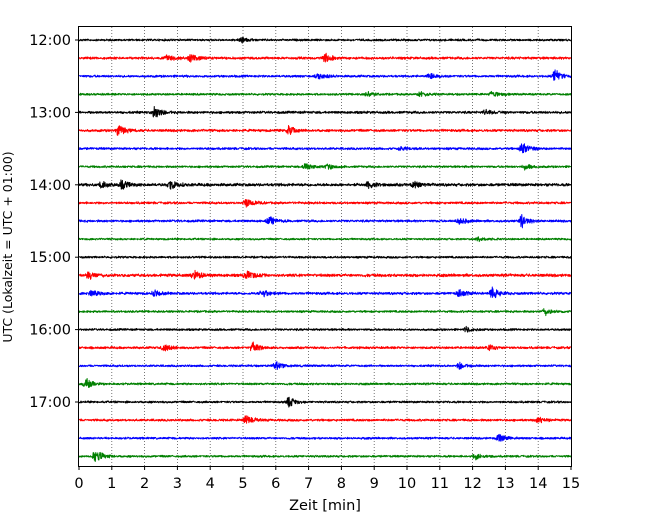  Describe the element at coordinates (177, 484) in the screenshot. I see `x-tick-label: 3` at that location.